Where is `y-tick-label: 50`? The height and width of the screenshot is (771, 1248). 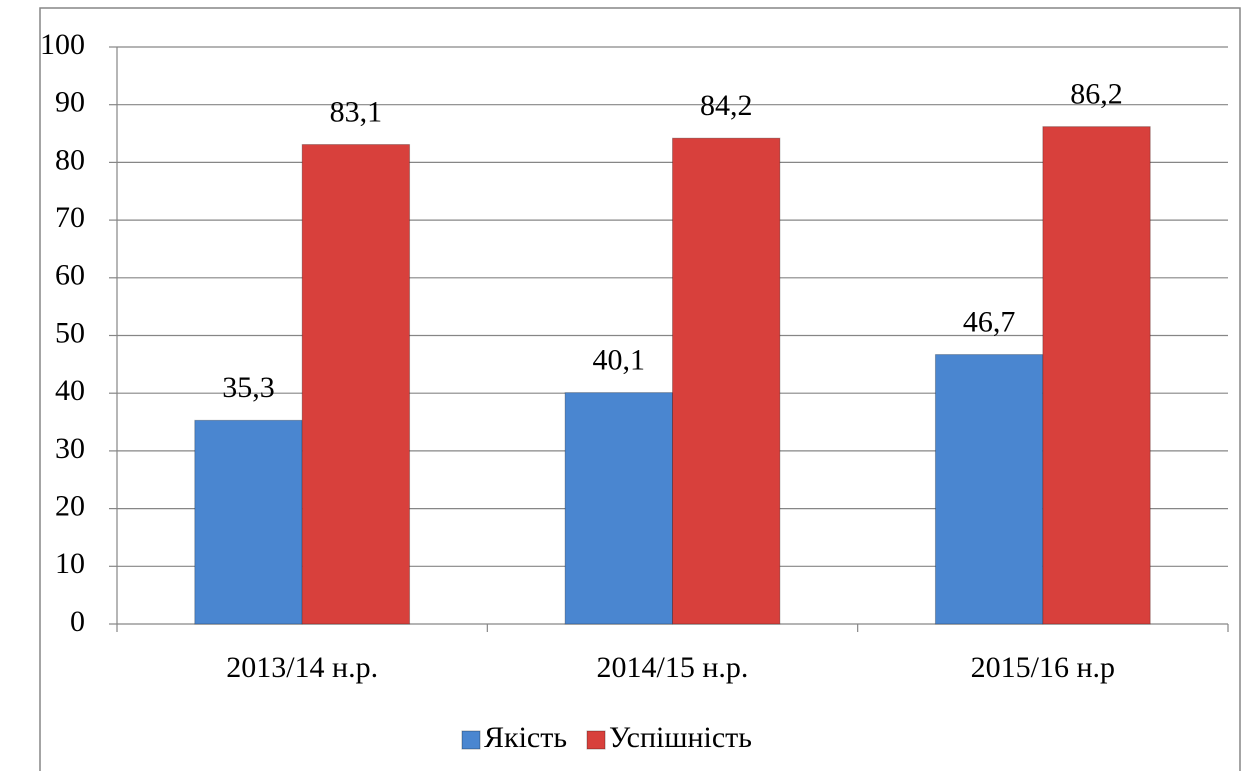
y-tick-label: 50 is located at coordinates (70, 332).